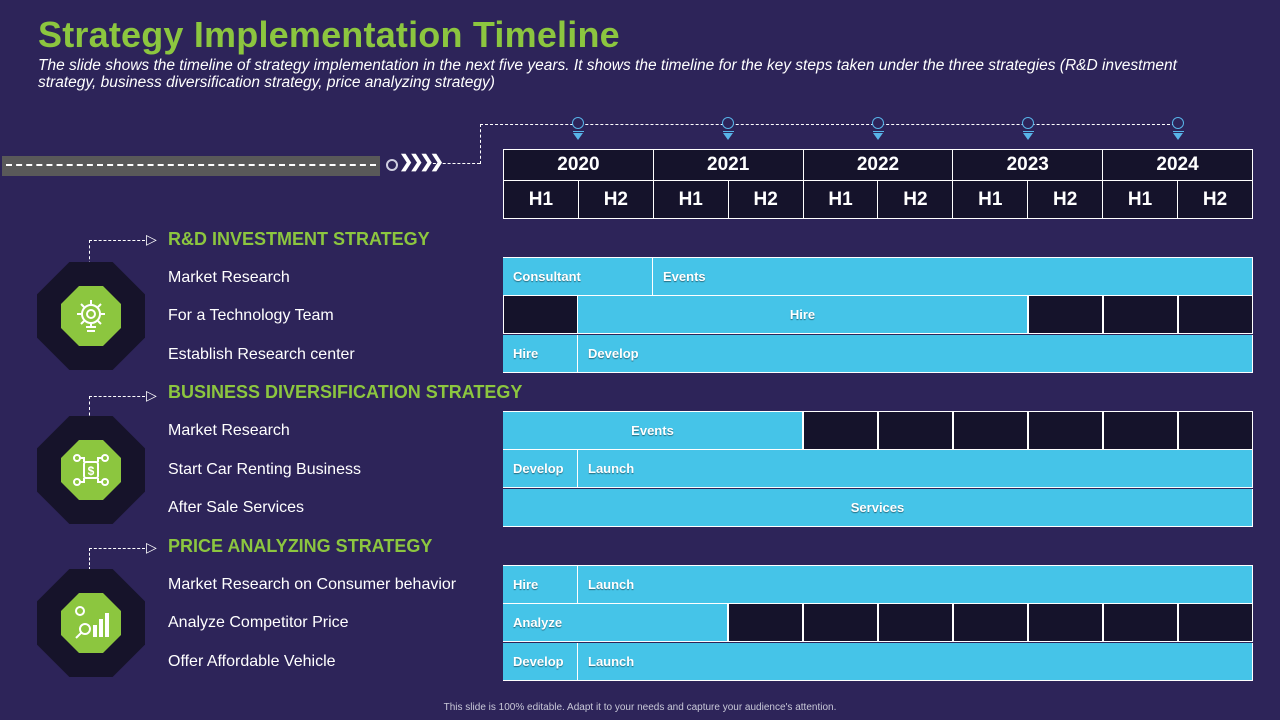  What do you see at coordinates (261, 354) in the screenshot?
I see `task-label: Establish Research center` at bounding box center [261, 354].